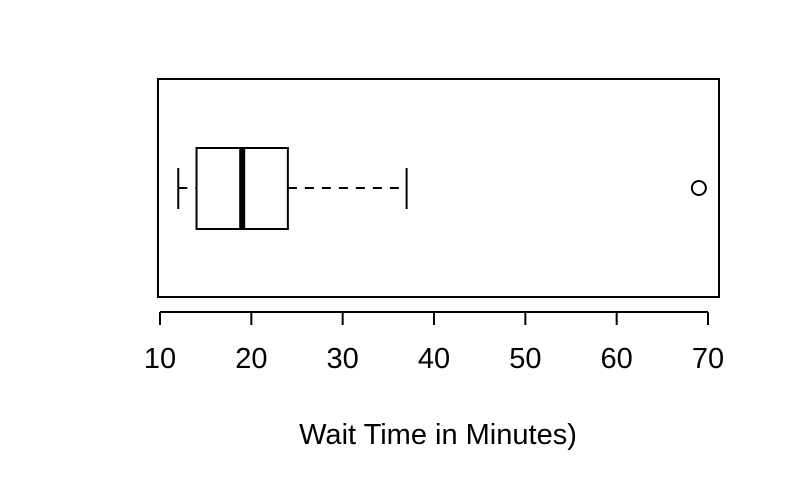 Image resolution: width=800 pixels, height=494 pixels. What do you see at coordinates (708, 359) in the screenshot?
I see `x-tick-label: 70` at bounding box center [708, 359].